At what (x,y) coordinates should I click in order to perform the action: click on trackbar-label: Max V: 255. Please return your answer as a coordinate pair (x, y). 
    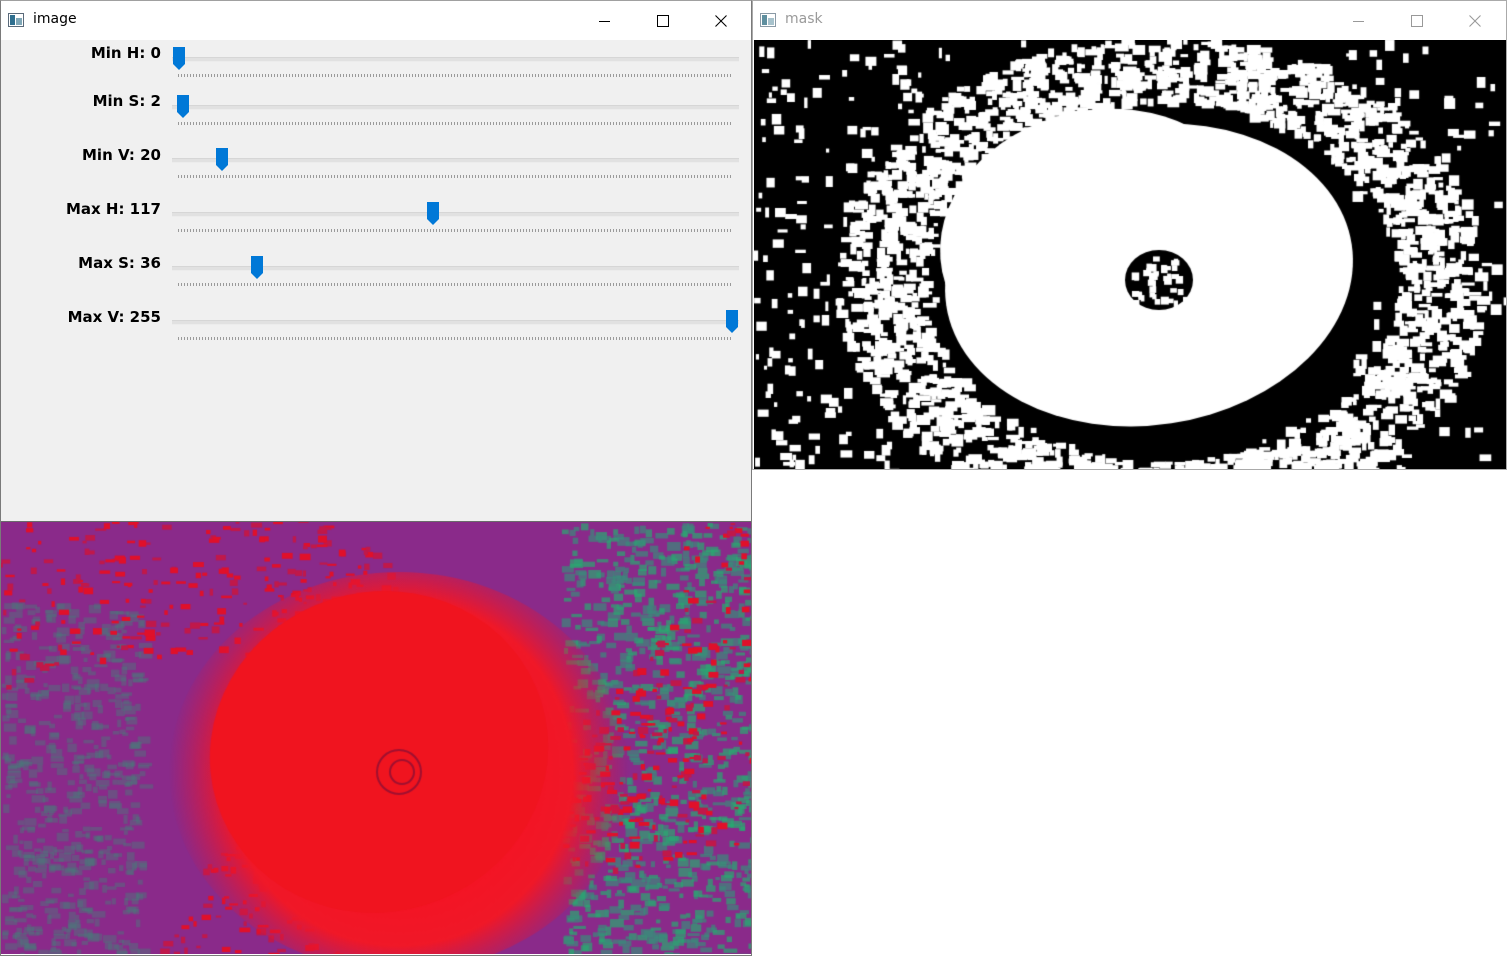
    Looking at the image, I should click on (114, 317).